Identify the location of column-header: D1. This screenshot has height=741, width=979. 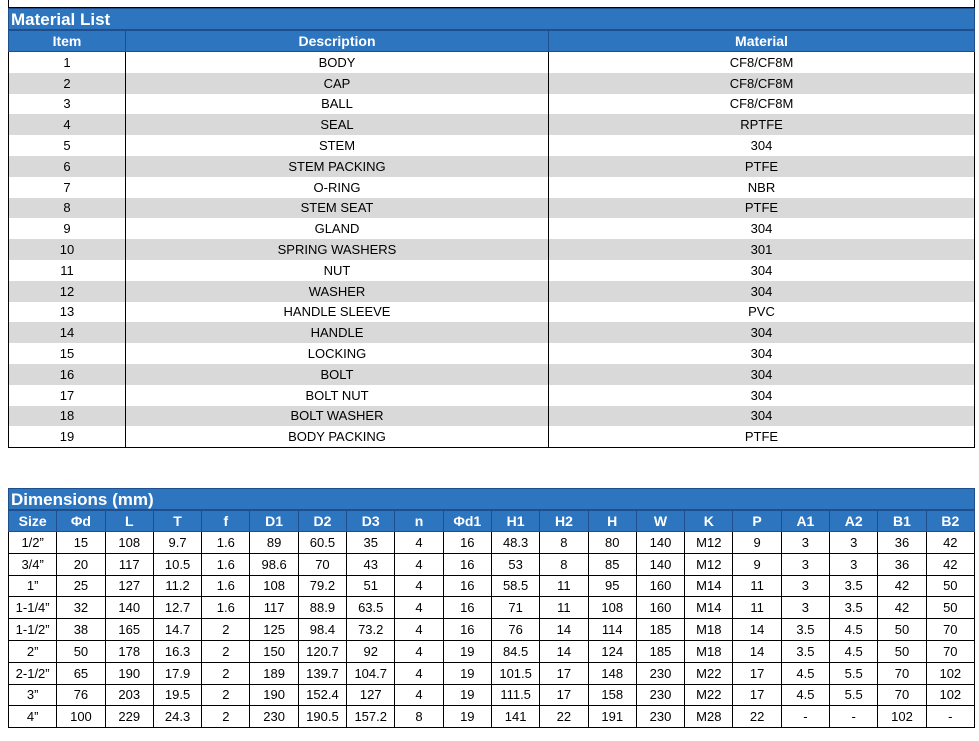
(274, 521).